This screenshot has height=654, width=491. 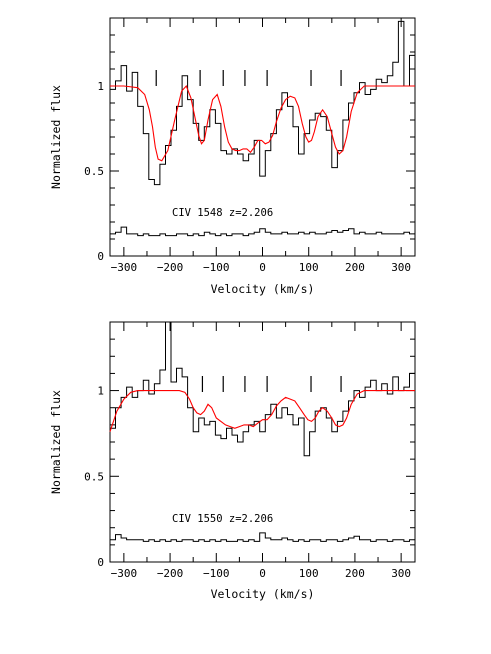 I want to click on transition-label: CIV 1548 z=2.206, so click(x=222, y=213).